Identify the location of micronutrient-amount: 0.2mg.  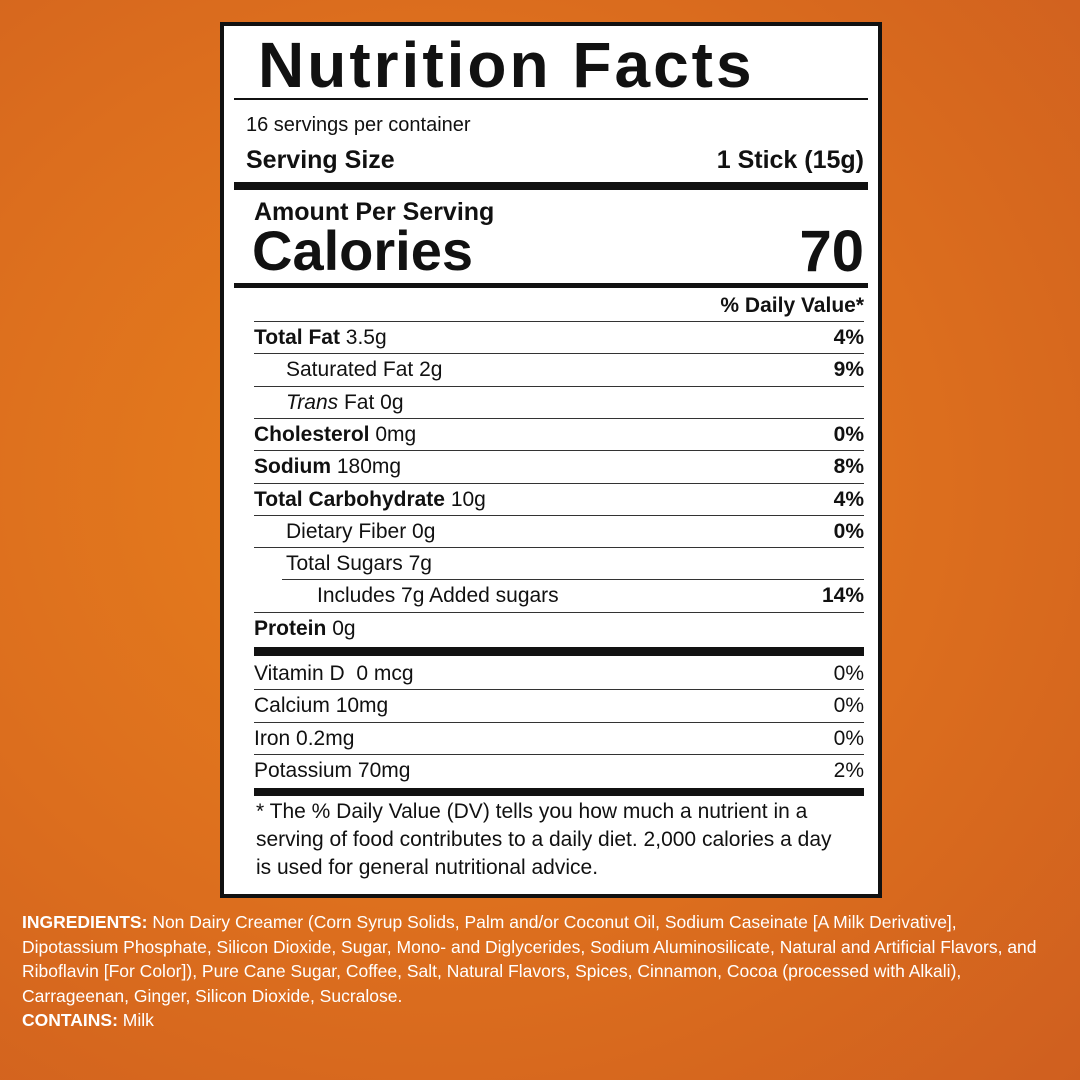
(325, 738).